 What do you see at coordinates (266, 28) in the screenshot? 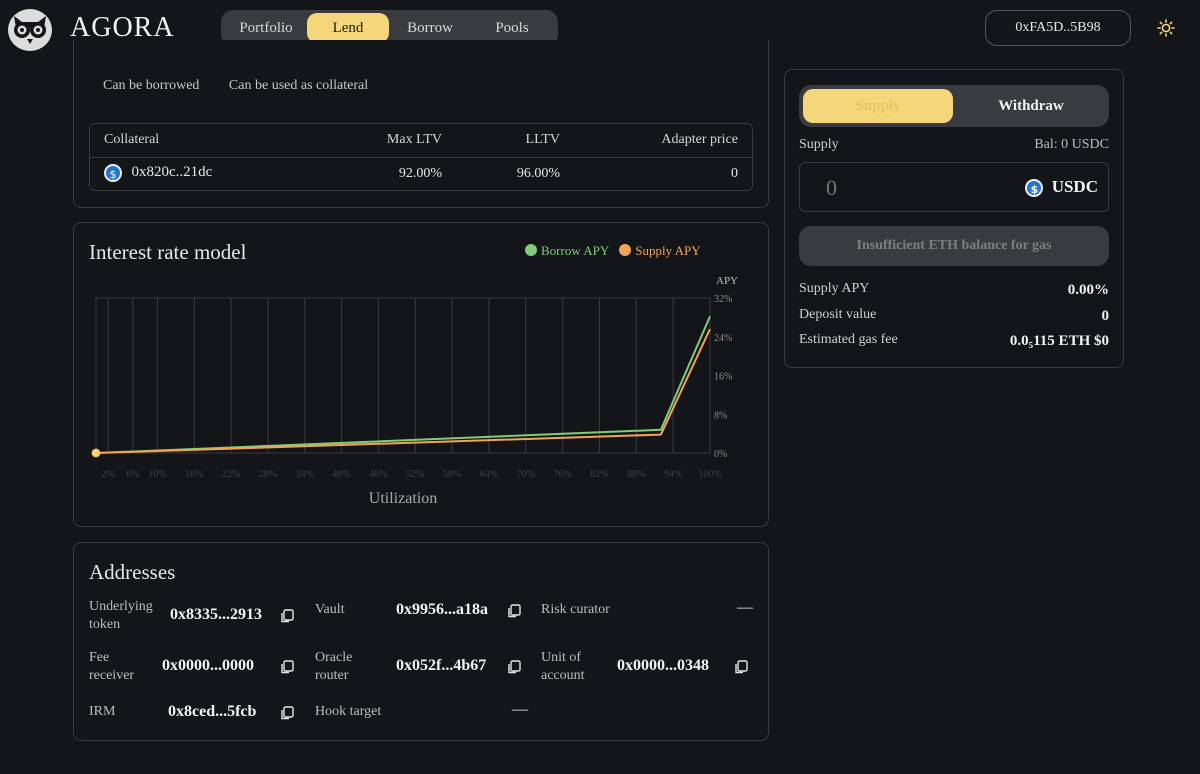
I see `tab-portfolio: Portfolio` at bounding box center [266, 28].